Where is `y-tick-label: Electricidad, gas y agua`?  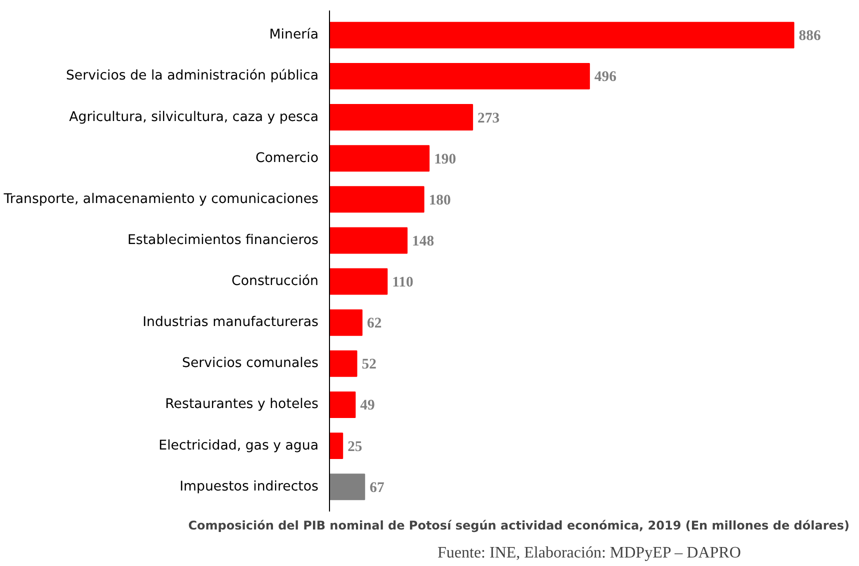
y-tick-label: Electricidad, gas y agua is located at coordinates (238, 446).